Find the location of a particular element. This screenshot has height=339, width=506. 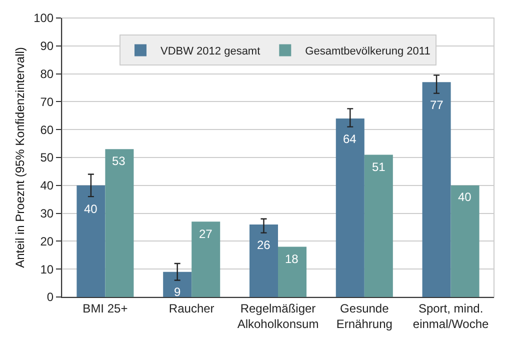

y-tick-label: 30 is located at coordinates (47, 213).